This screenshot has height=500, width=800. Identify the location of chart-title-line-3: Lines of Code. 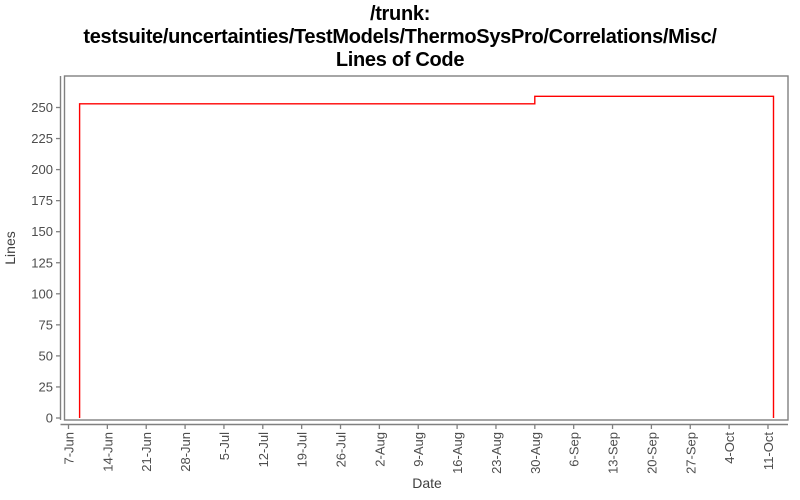
(400, 60).